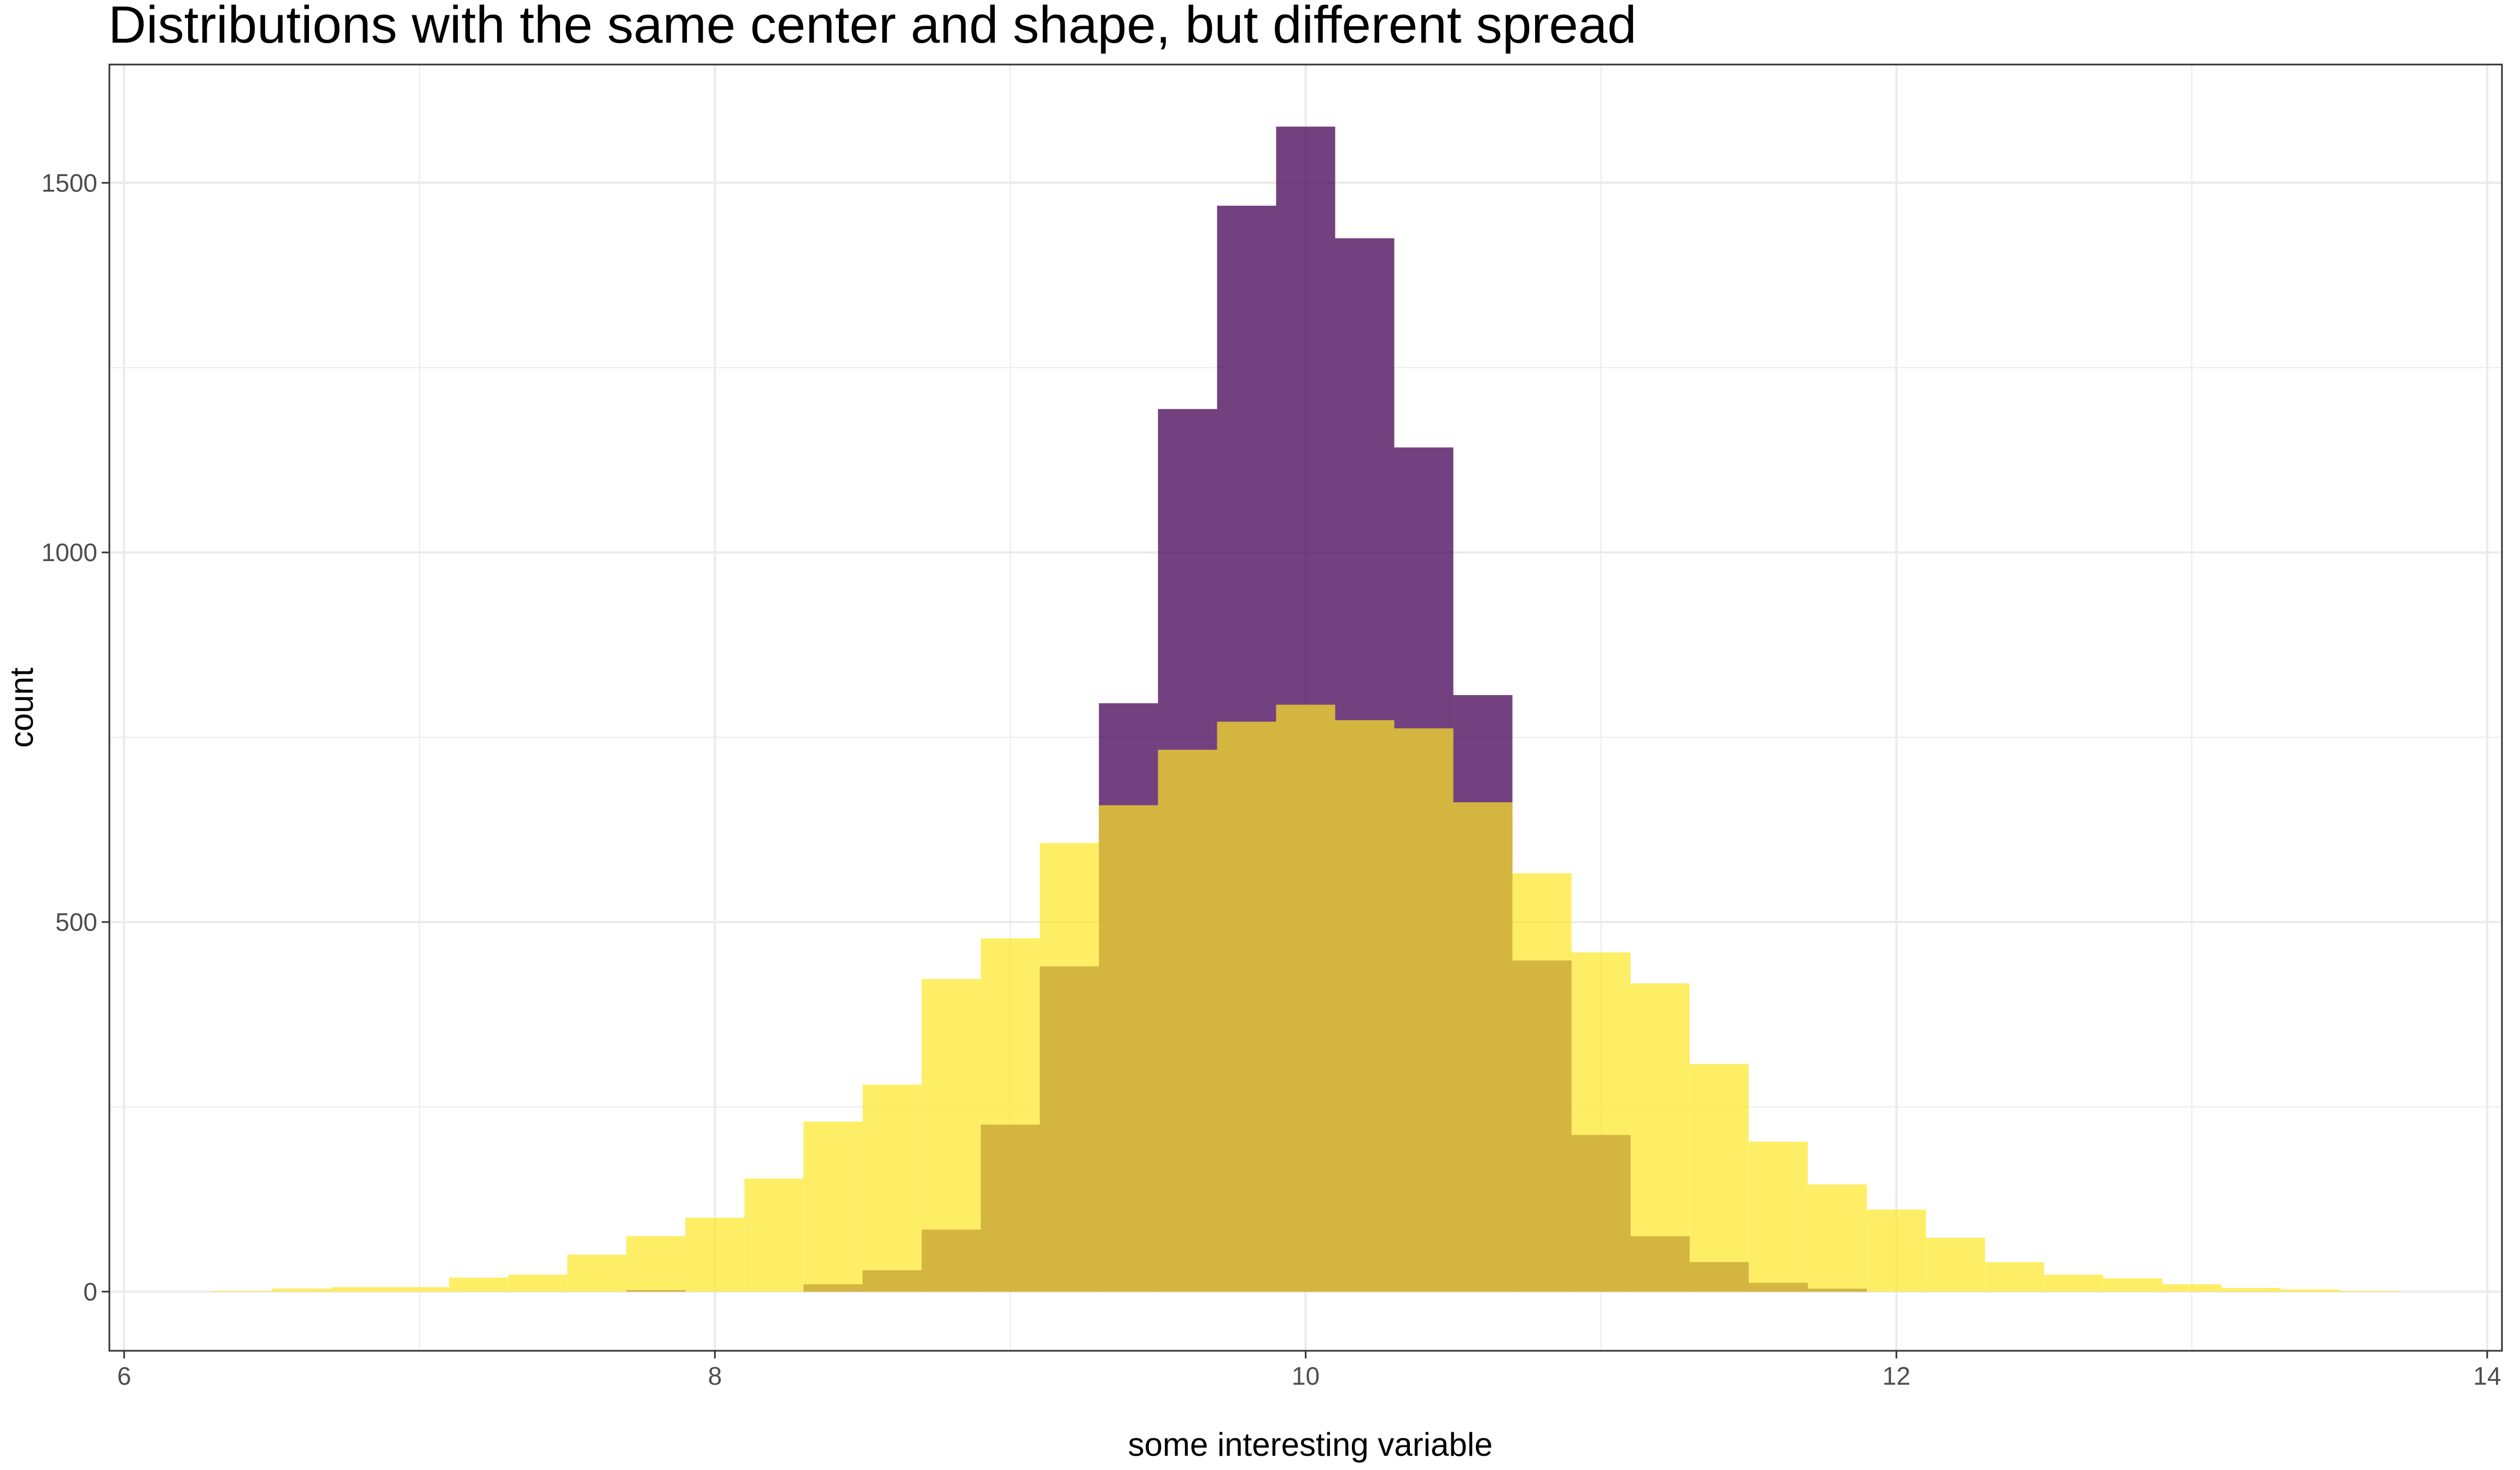 This screenshot has height=1470, width=2520. I want to click on x-tick-label: 14, so click(2487, 1376).